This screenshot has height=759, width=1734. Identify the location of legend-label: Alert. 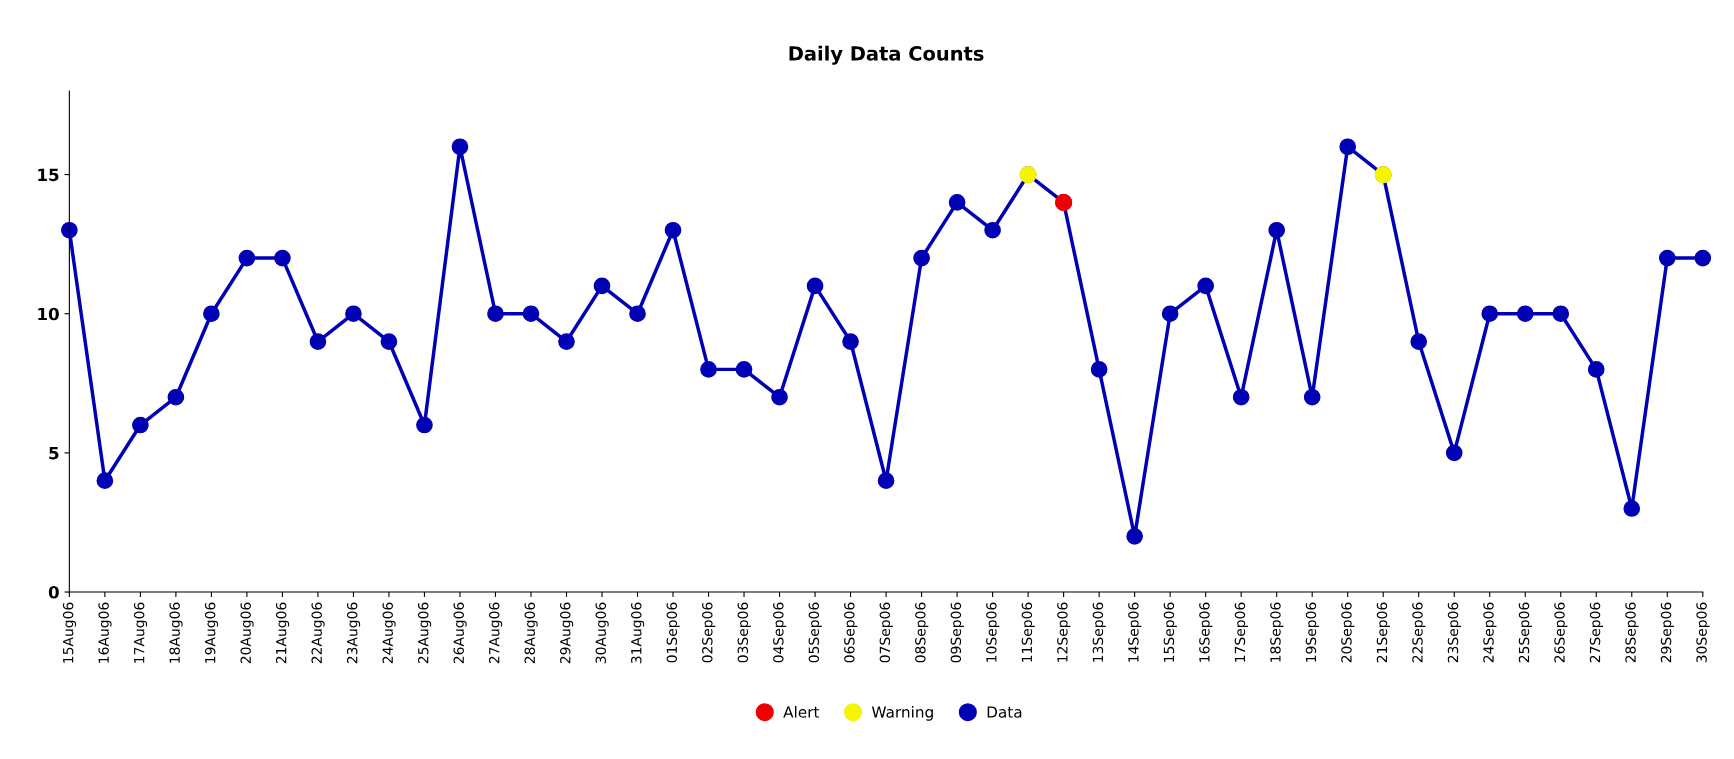
(801, 711).